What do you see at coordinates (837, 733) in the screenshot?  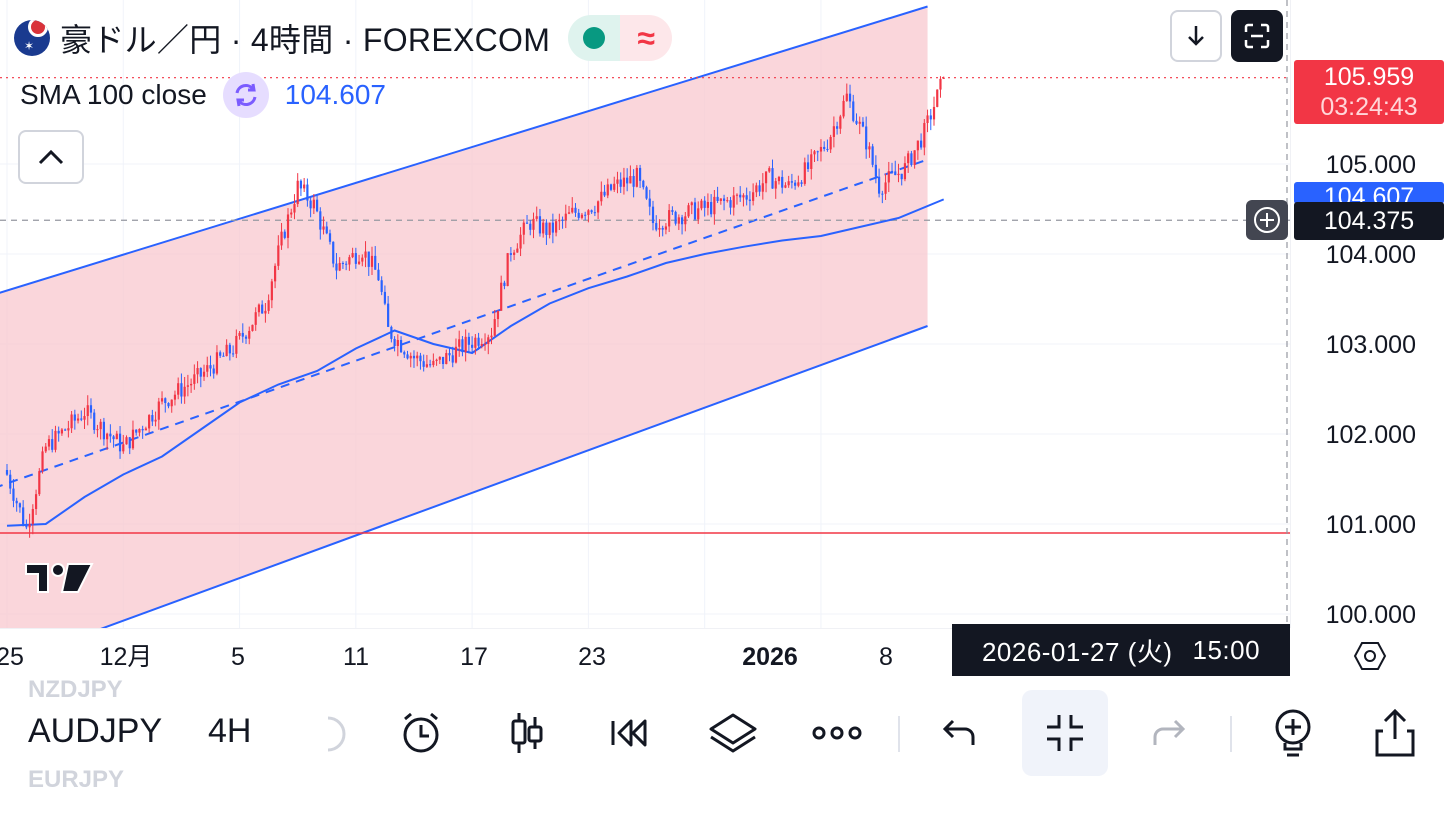 I see `more-button` at bounding box center [837, 733].